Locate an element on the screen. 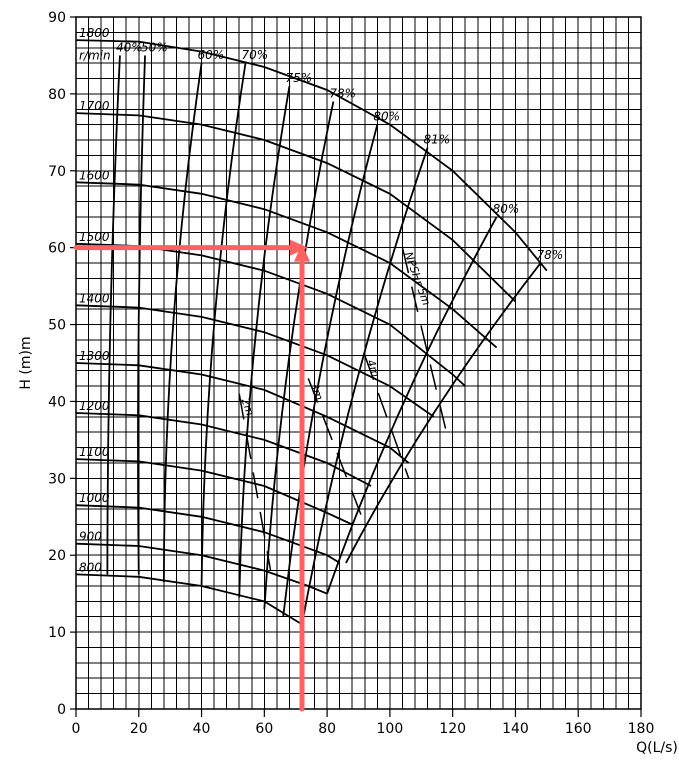 The width and height of the screenshot is (679, 767). npsh-label: 2m is located at coordinates (247, 406).